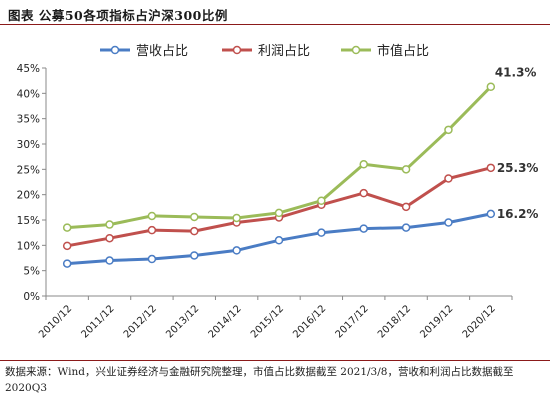 The image size is (550, 400). I want to click on x-tick-label: 2014/12, so click(225, 321).